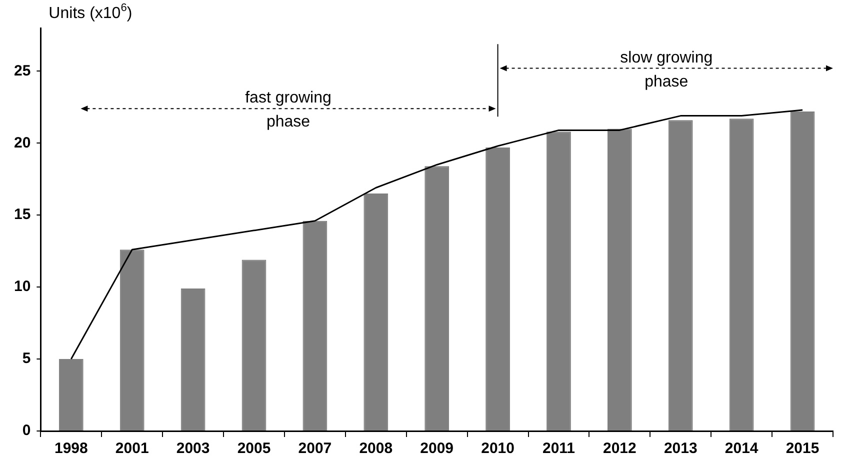 The width and height of the screenshot is (845, 461). Describe the element at coordinates (22, 71) in the screenshot. I see `y-tick-label: 25` at that location.